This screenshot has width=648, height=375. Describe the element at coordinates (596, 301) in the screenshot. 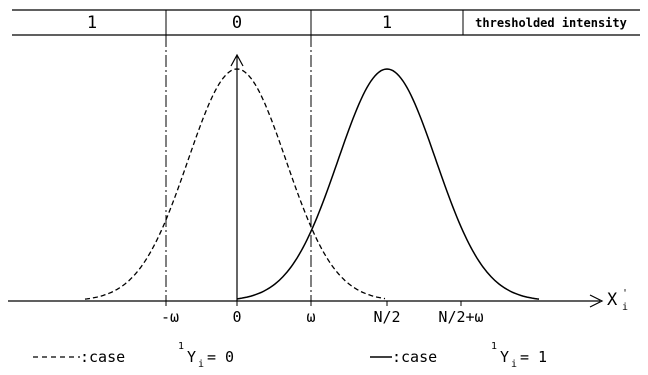

I see `x-axis-arrow` at that location.